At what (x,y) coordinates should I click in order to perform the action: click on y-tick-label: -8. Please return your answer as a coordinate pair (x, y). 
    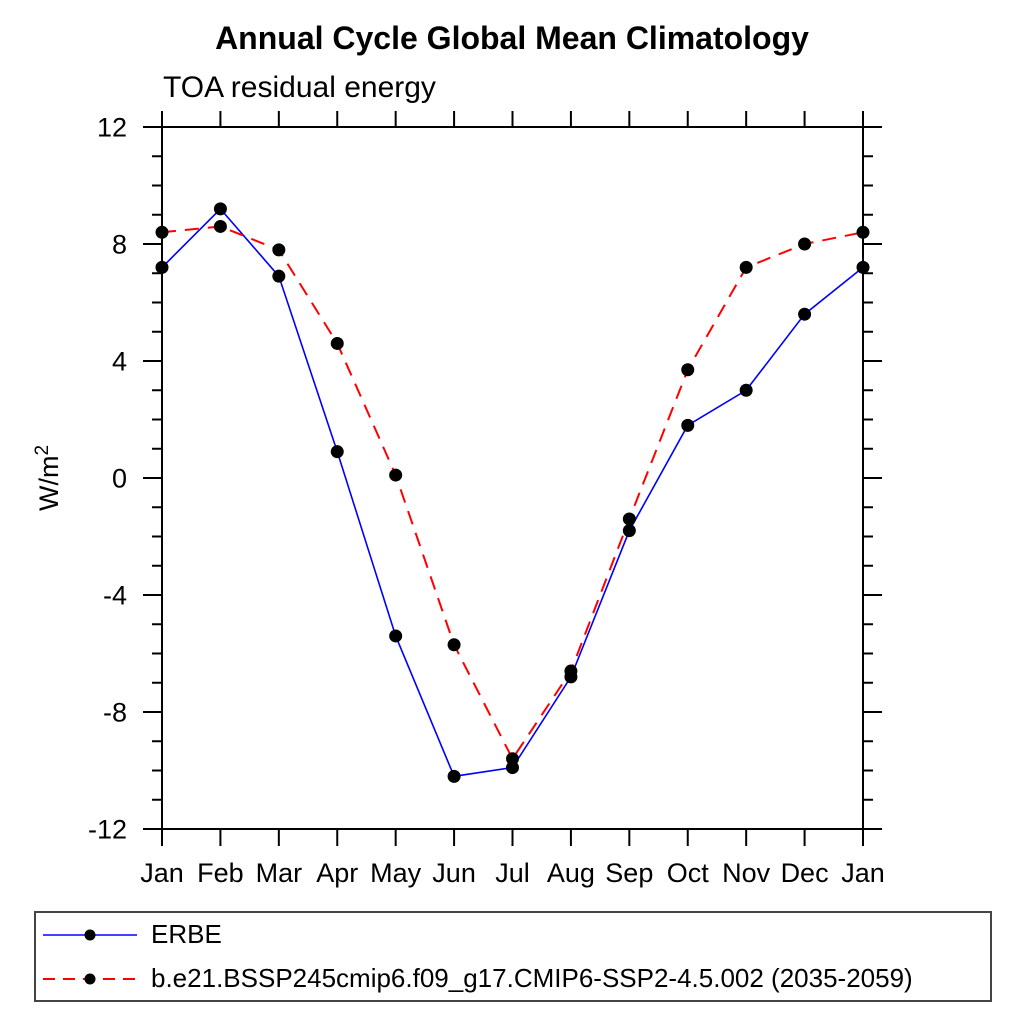
    Looking at the image, I should click on (115, 713).